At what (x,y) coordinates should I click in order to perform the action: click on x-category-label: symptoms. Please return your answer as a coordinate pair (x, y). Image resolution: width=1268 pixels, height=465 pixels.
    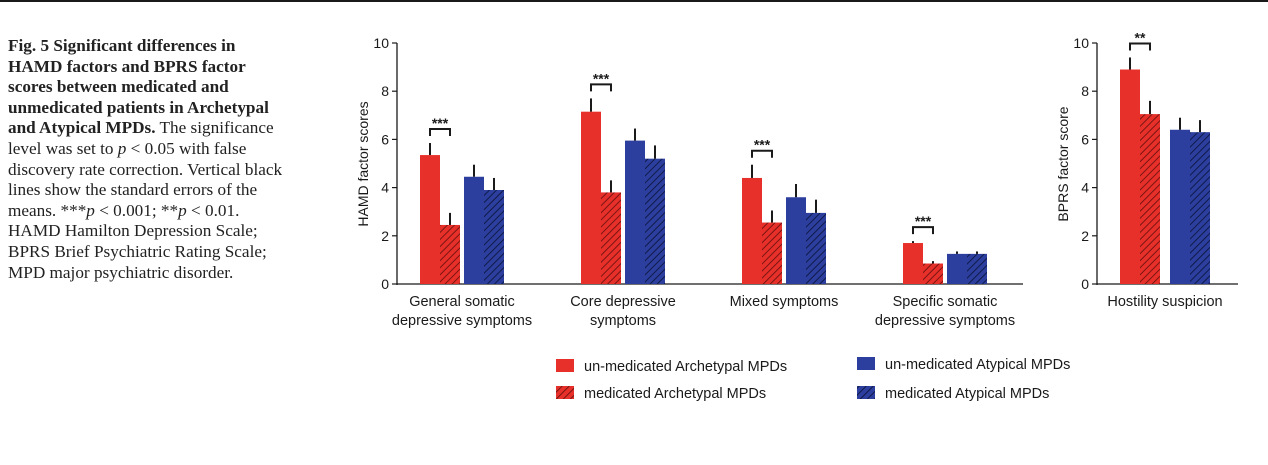
    Looking at the image, I should click on (623, 321).